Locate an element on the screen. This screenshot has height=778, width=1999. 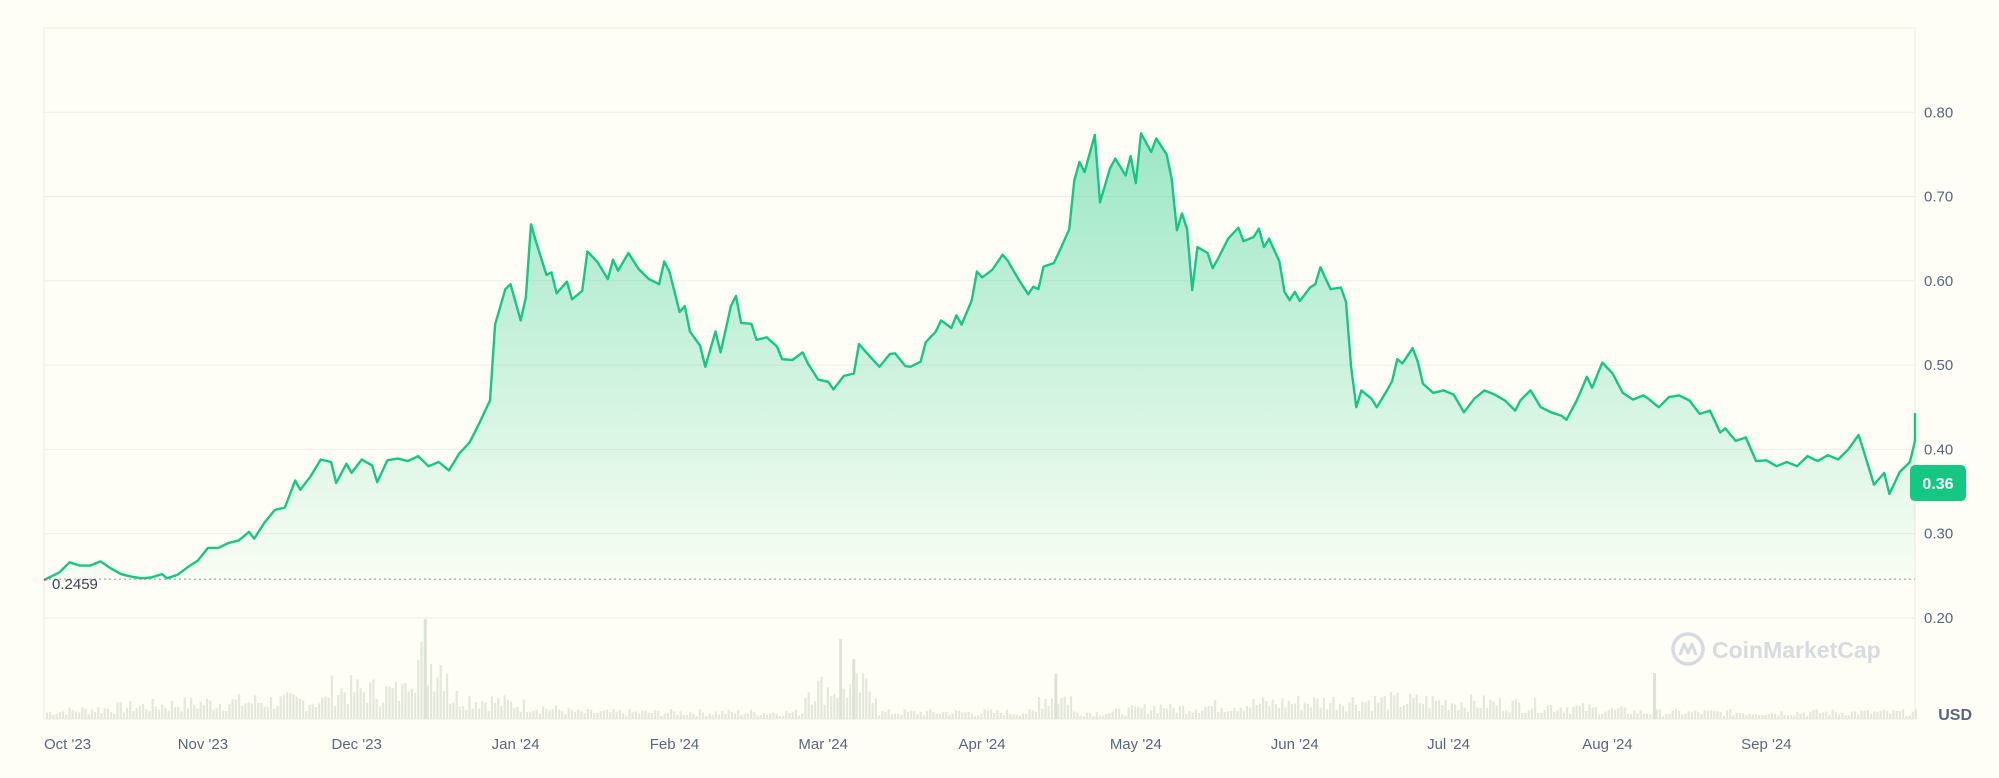
x-tick-label: Jul '24 is located at coordinates (1448, 744).